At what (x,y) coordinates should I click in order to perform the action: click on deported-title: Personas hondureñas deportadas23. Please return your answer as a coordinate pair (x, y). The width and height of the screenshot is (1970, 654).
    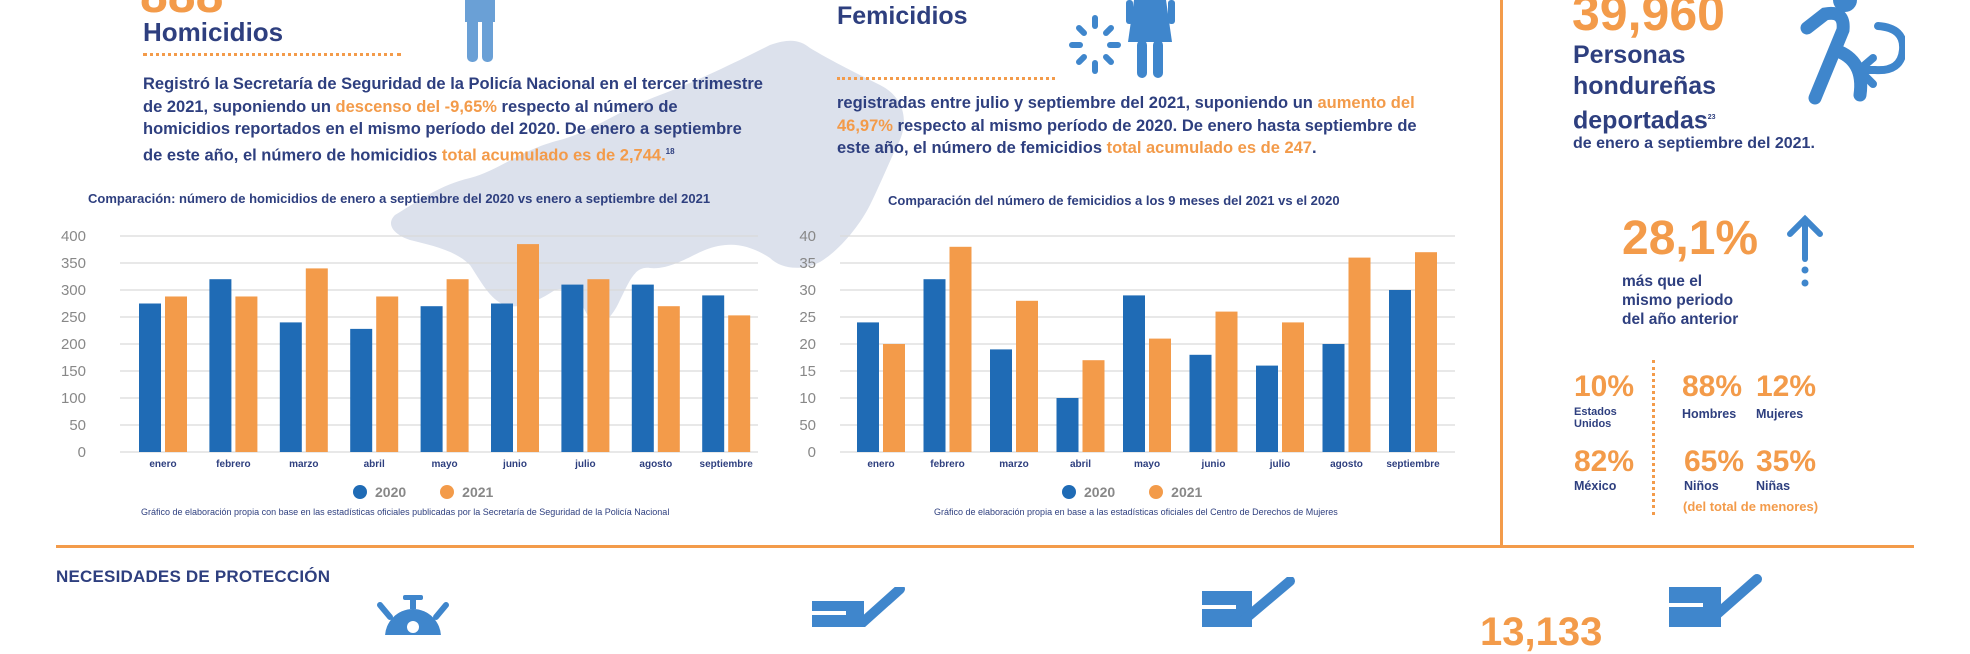
    Looking at the image, I should click on (1644, 88).